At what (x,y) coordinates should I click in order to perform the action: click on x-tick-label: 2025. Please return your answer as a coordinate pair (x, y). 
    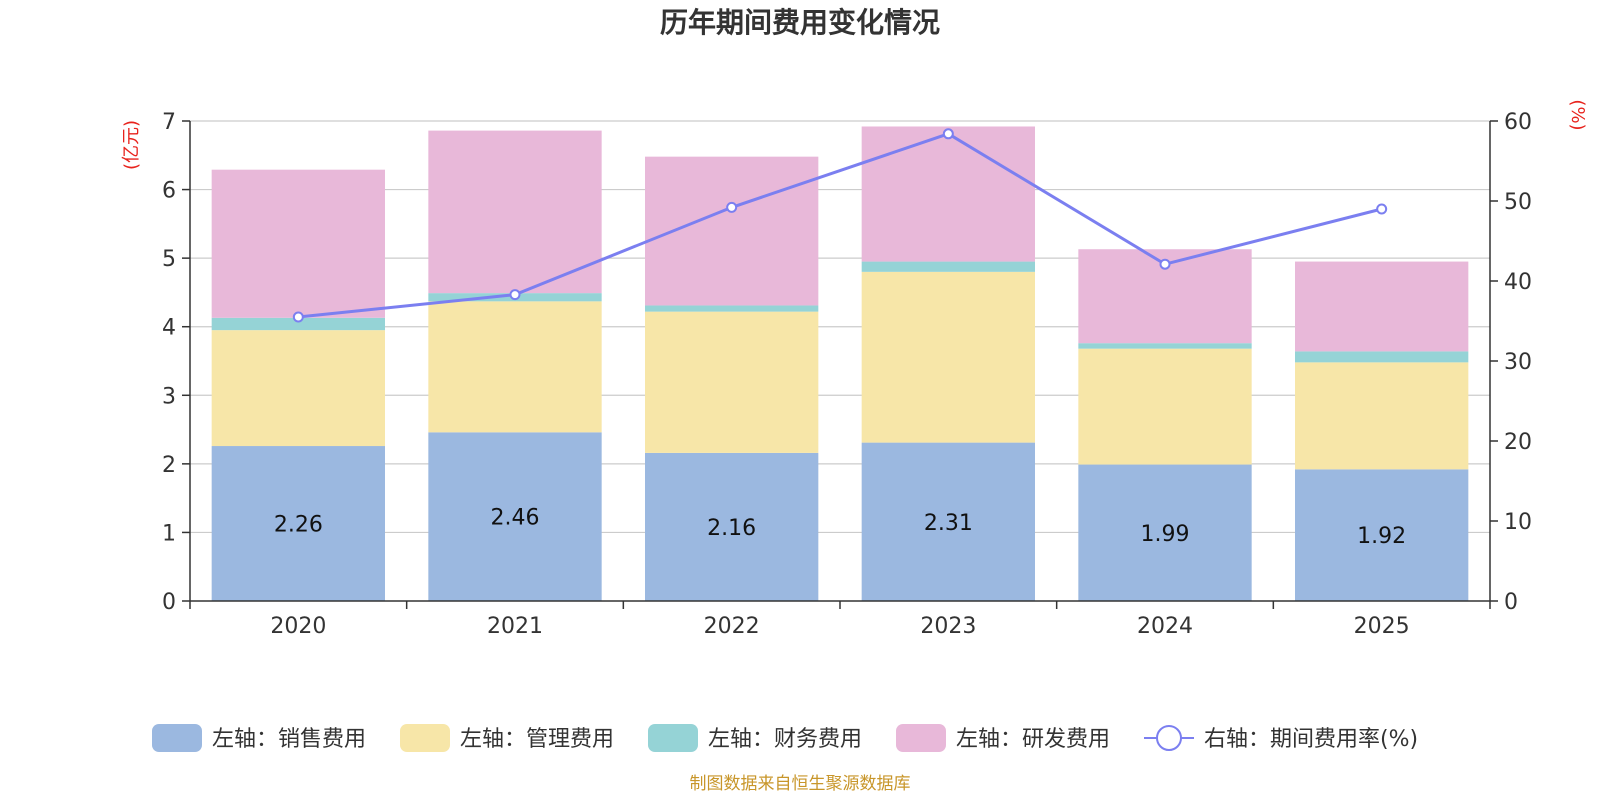
    Looking at the image, I should click on (1382, 626).